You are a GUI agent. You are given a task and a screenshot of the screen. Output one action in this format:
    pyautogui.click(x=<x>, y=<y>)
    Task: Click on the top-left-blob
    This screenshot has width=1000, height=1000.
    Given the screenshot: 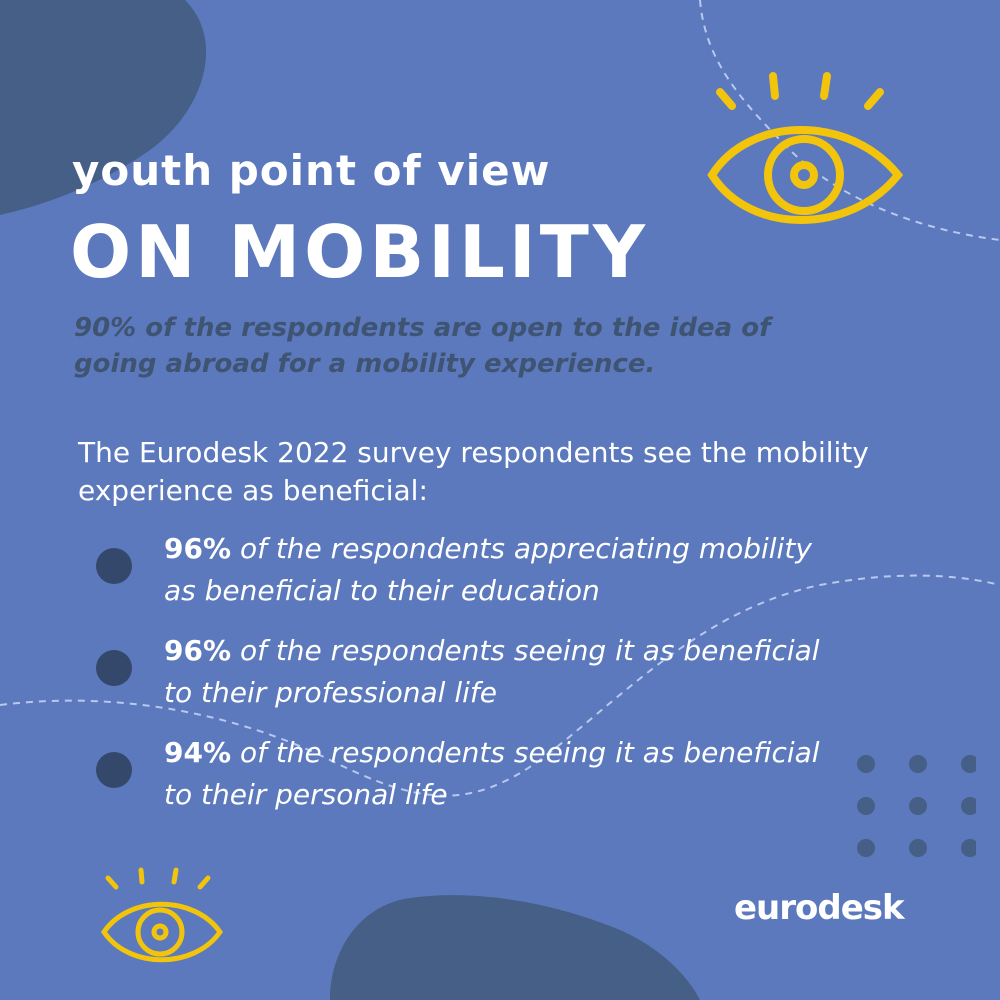 What is the action you would take?
    pyautogui.click(x=103, y=107)
    